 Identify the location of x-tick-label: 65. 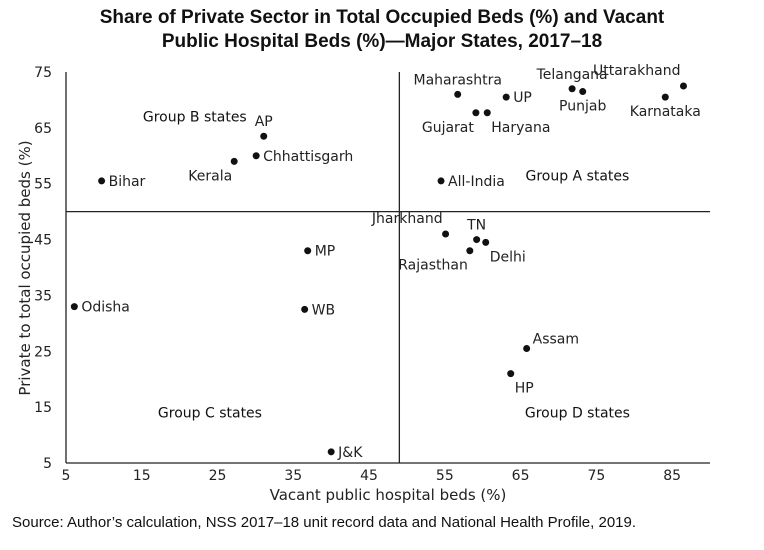
(521, 476).